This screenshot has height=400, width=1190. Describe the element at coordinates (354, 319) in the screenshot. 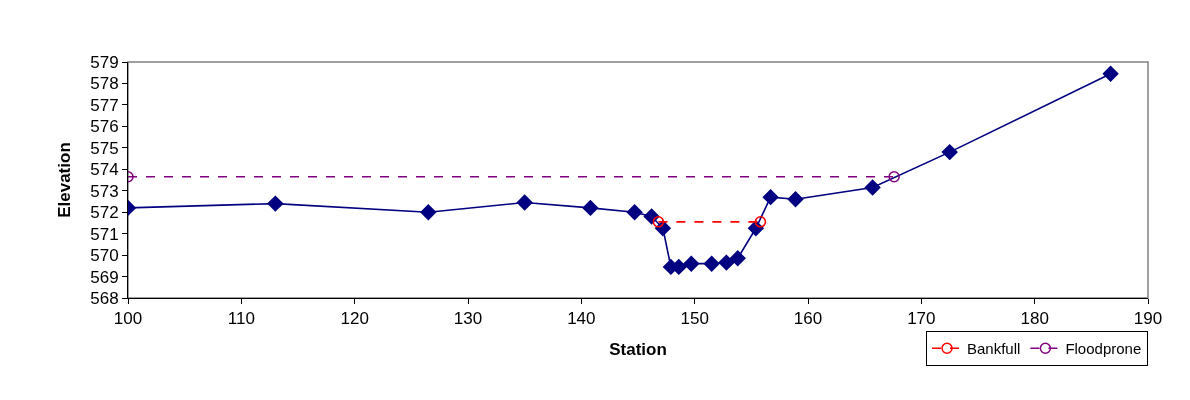

I see `x-tick-label: 120` at that location.